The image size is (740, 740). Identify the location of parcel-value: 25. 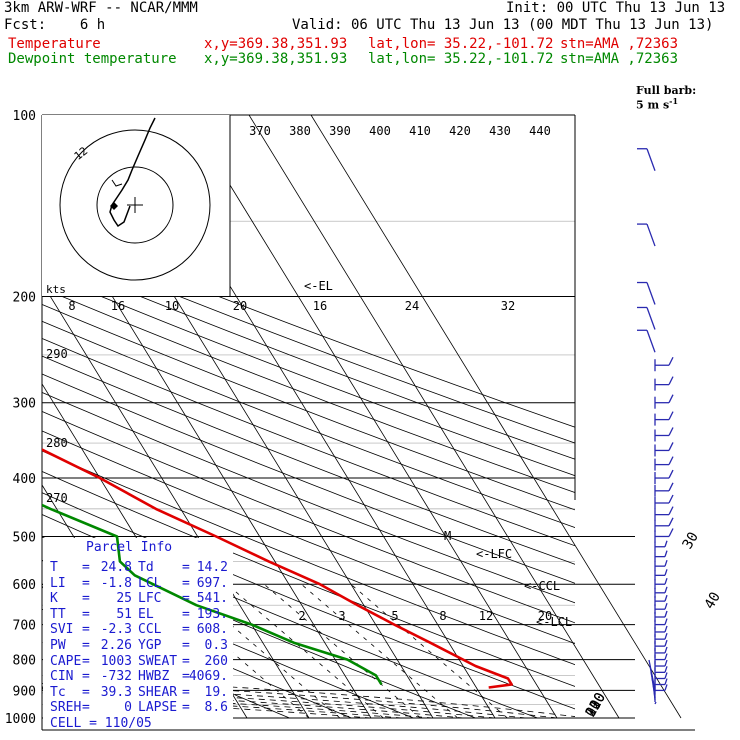
(111, 599).